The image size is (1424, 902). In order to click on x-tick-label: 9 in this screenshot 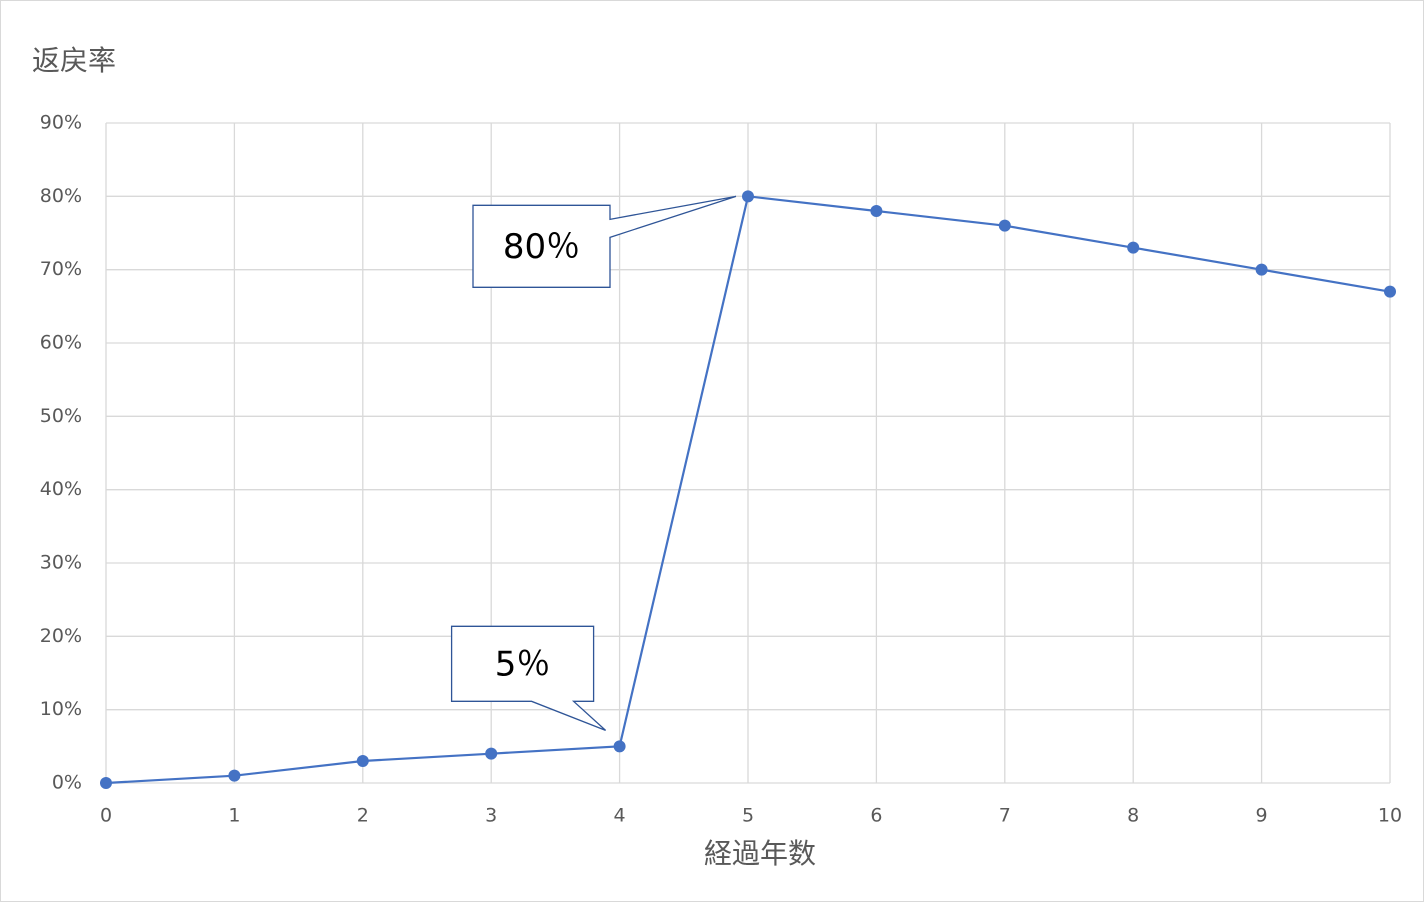, I will do `click(1262, 816)`.